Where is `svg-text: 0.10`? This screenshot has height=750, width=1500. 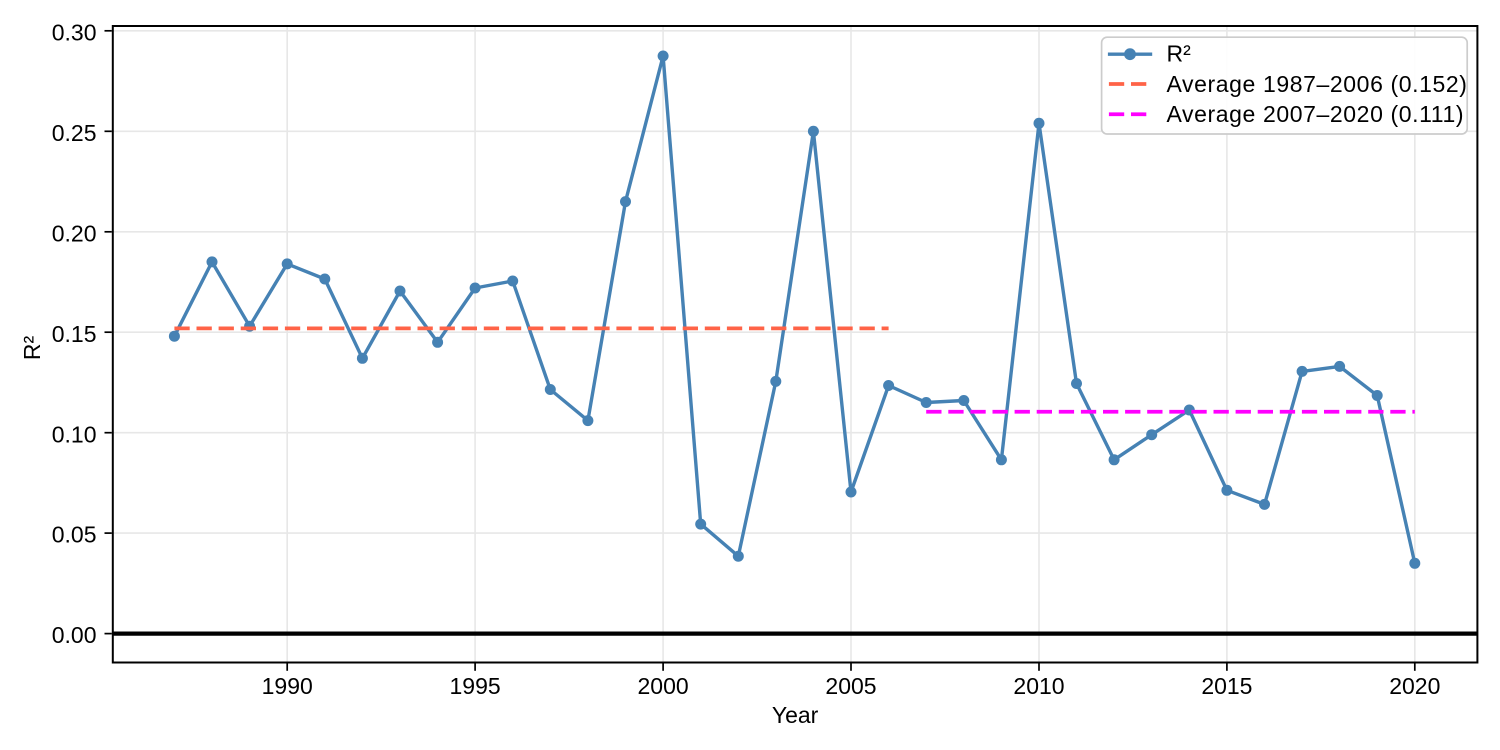 svg-text: 0.10 is located at coordinates (74, 434).